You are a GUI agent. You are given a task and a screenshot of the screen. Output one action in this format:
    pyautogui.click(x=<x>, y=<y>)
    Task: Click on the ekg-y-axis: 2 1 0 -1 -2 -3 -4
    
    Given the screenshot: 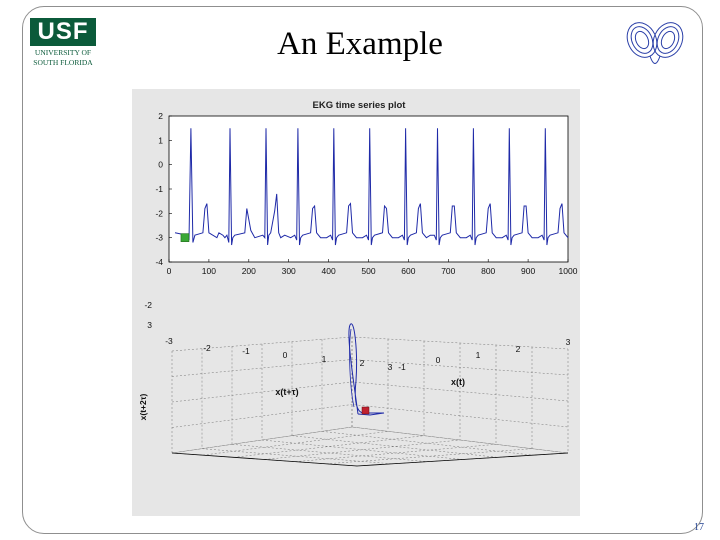 What is the action you would take?
    pyautogui.click(x=163, y=189)
    